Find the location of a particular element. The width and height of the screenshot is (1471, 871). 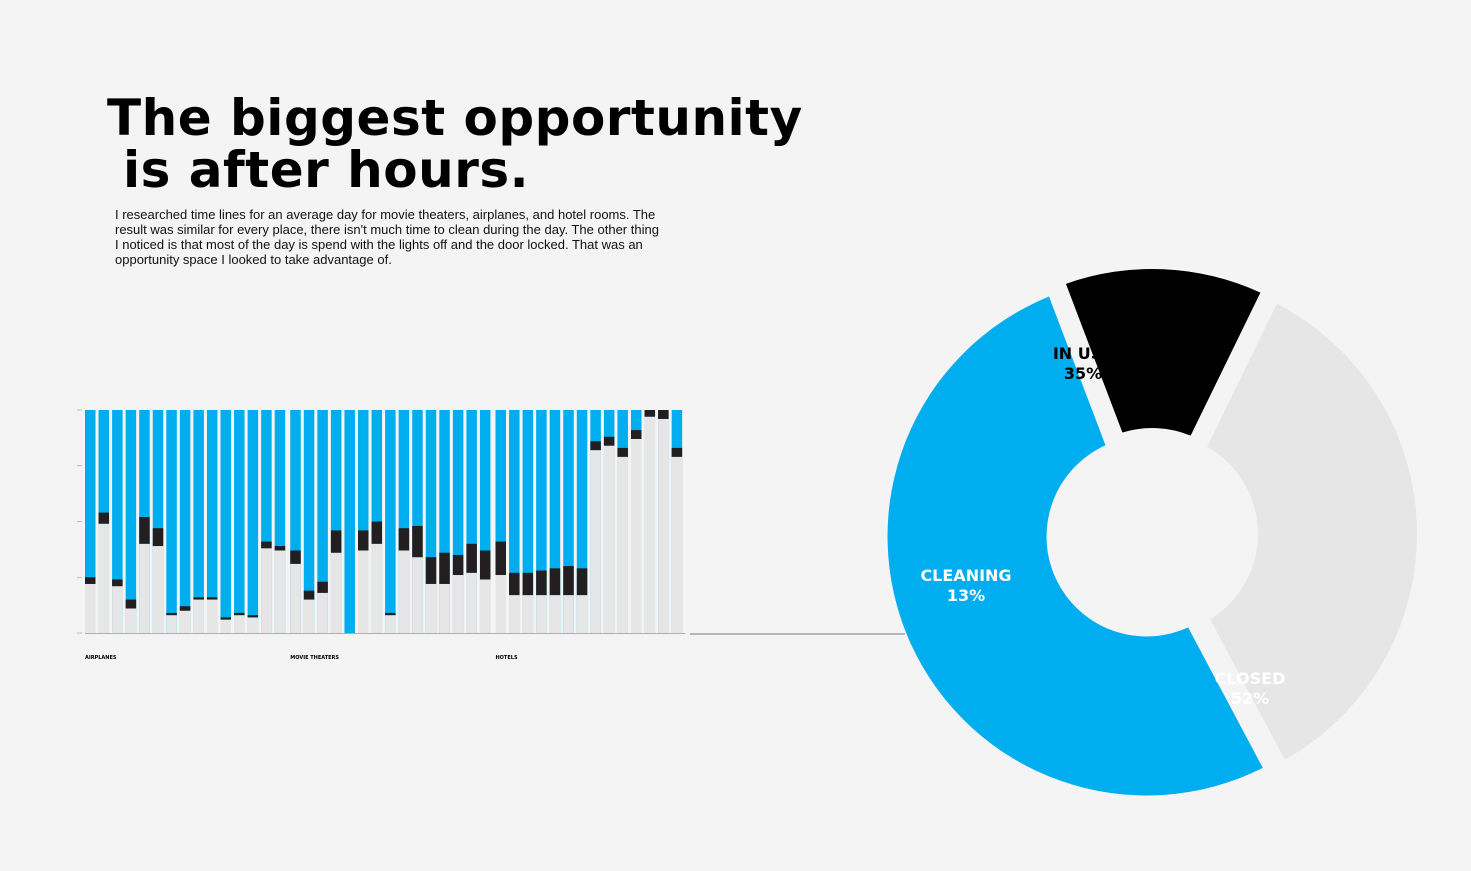

in-use-percent: 35% is located at coordinates (1083, 373).